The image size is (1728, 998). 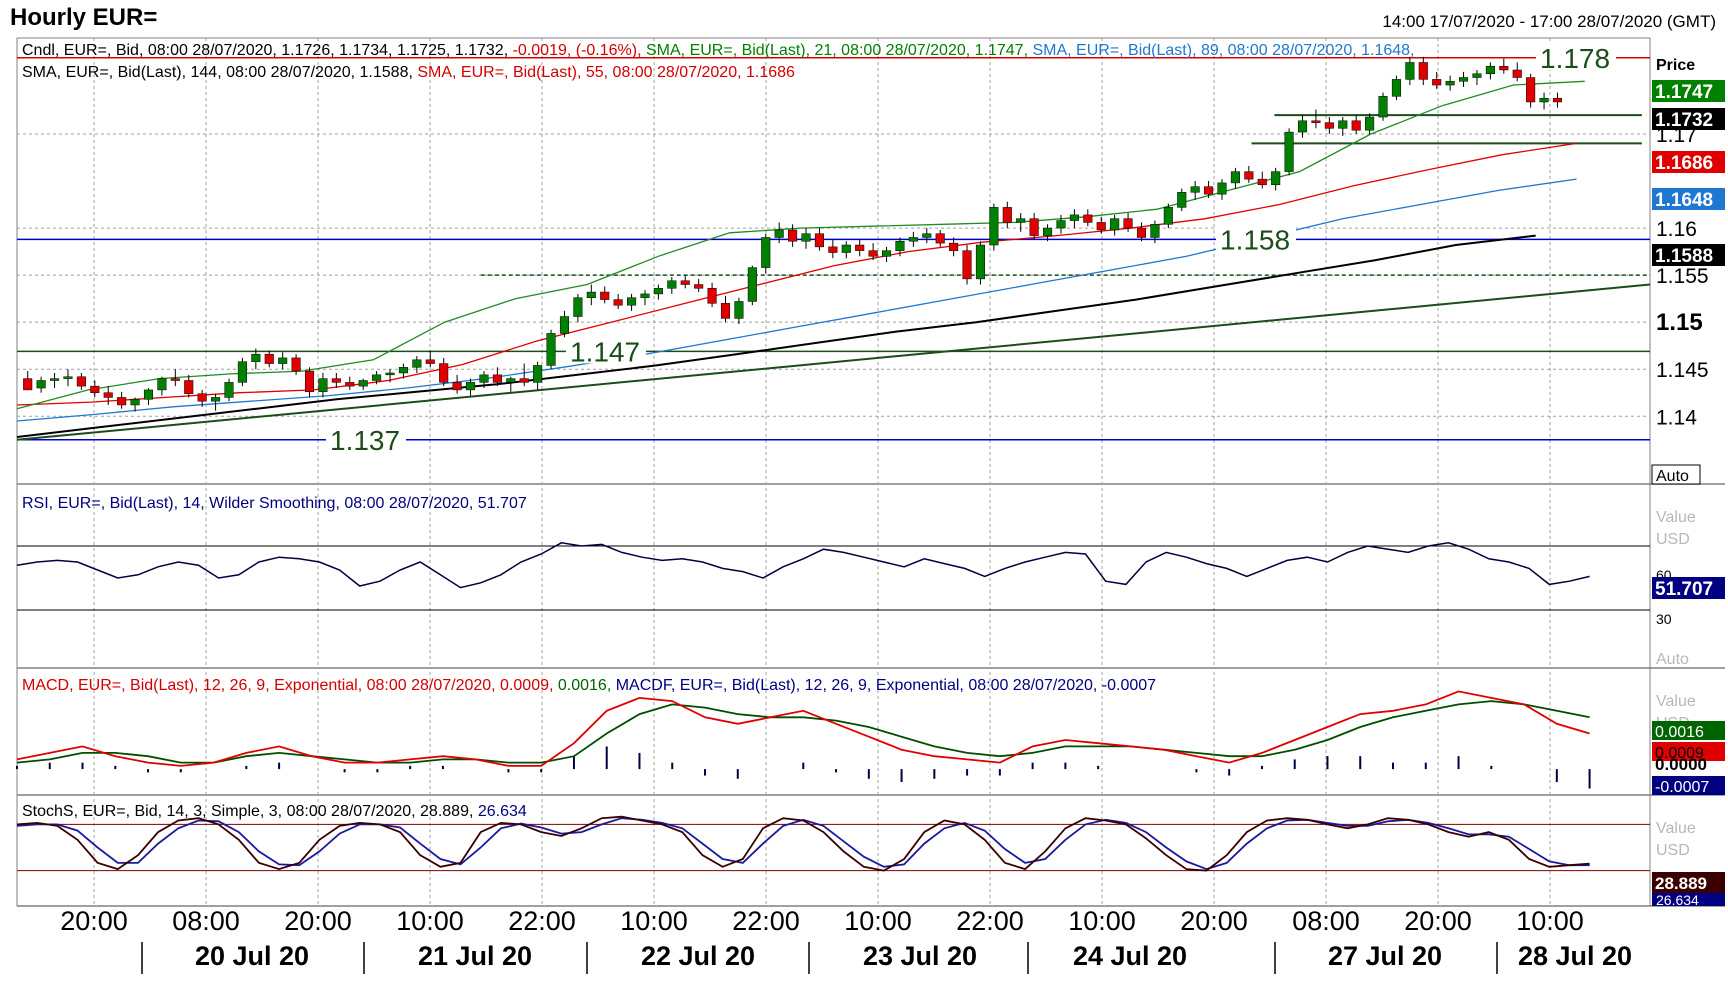 I want to click on macd-value-tag: 0.0016, so click(x=1679, y=732).